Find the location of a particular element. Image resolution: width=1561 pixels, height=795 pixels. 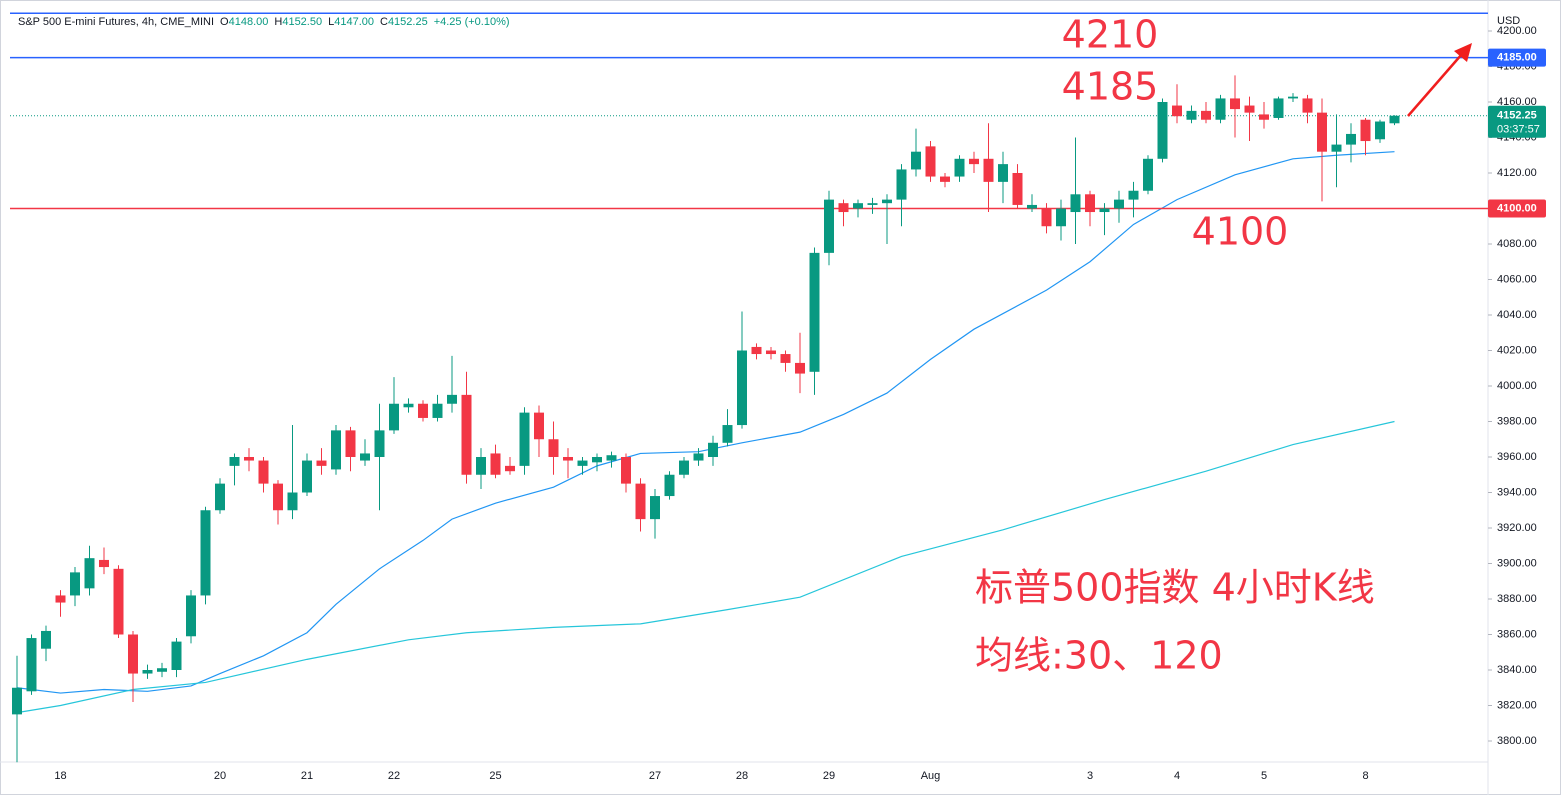

y-tick-label: 4200.00 is located at coordinates (1517, 31).